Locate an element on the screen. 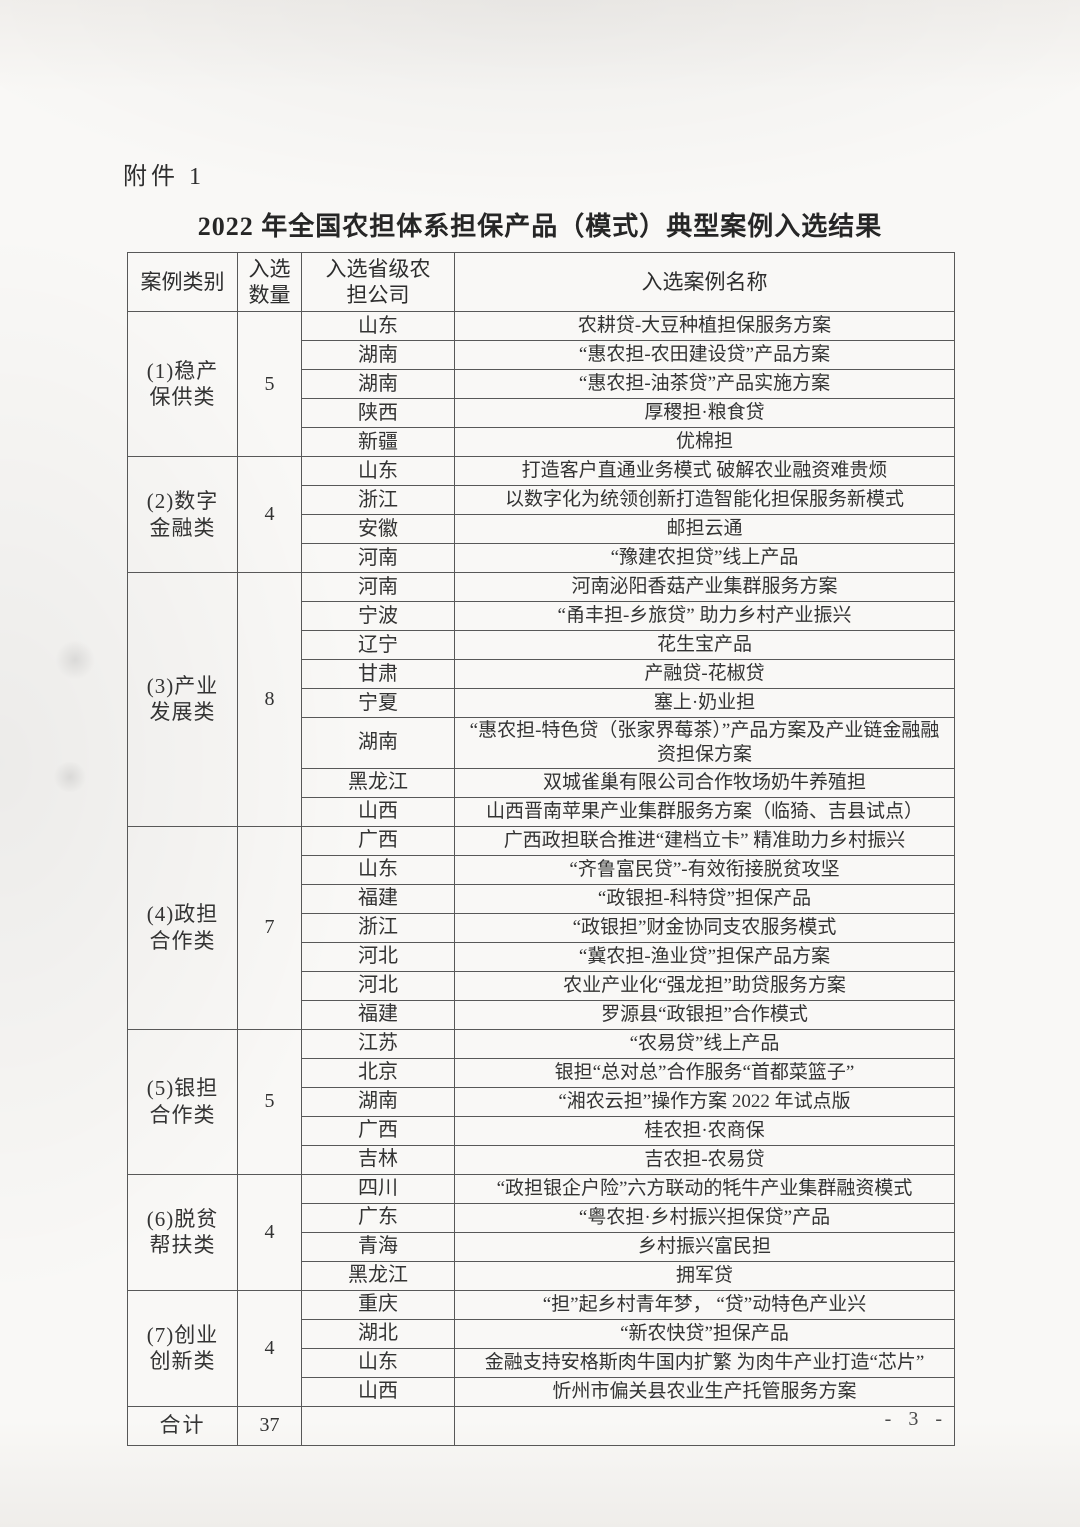  table-row: 湖南 “惠农担-特色贷（张家界莓茶）”产品方案及产业链金融融资担保方案 is located at coordinates (541, 743).